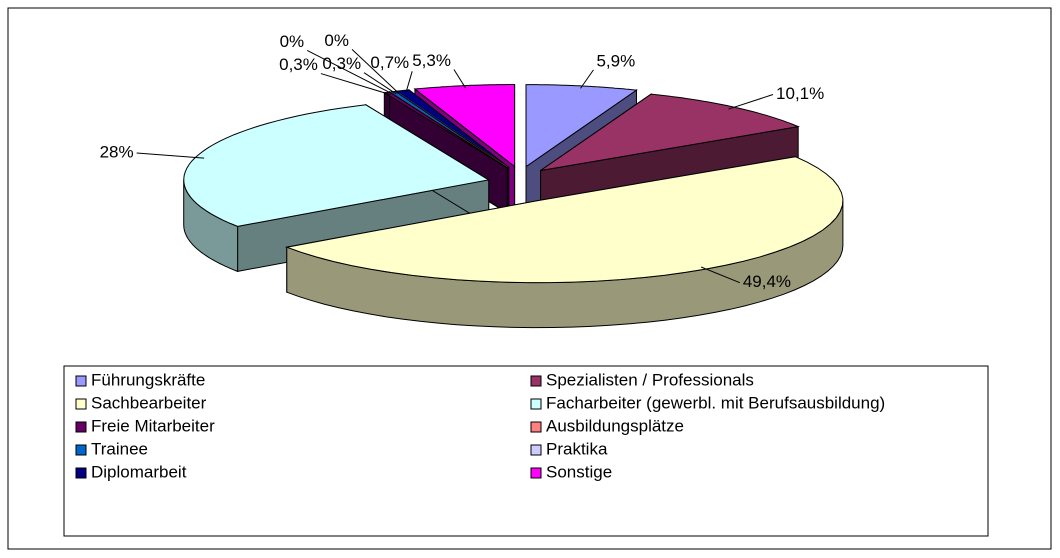 The height and width of the screenshot is (558, 1060). What do you see at coordinates (615, 60) in the screenshot?
I see `data-label: 5,9%` at bounding box center [615, 60].